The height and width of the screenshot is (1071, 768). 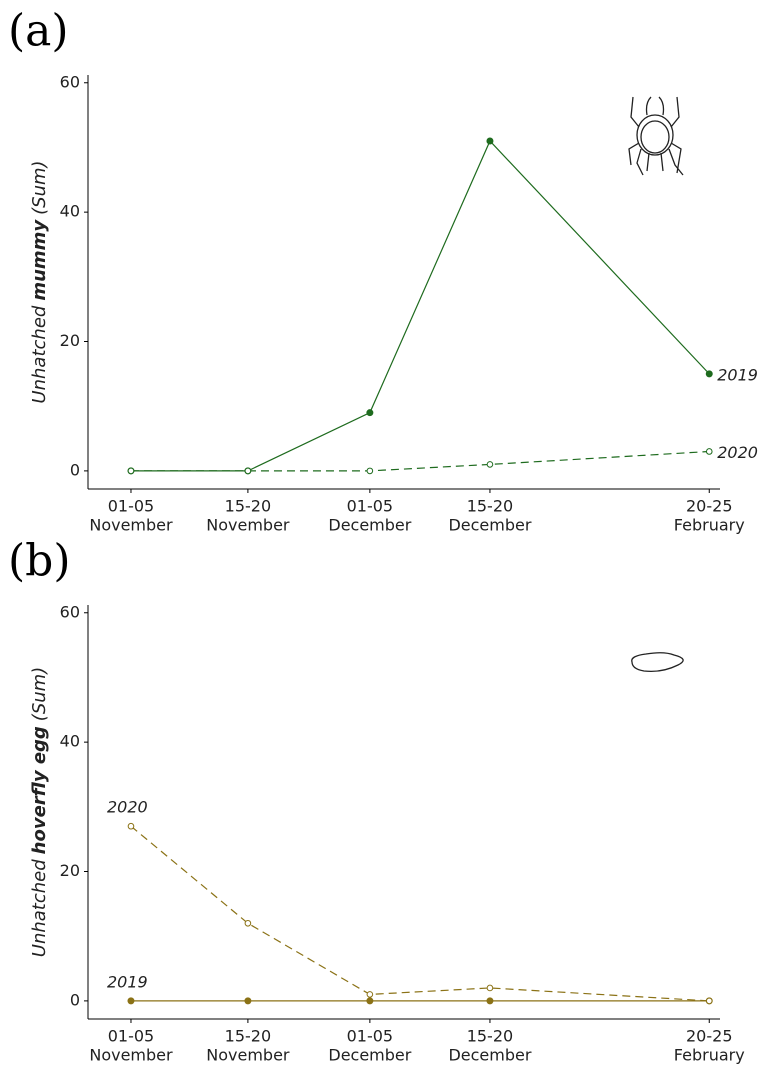 I want to click on panel-label: (b), so click(x=39, y=561).